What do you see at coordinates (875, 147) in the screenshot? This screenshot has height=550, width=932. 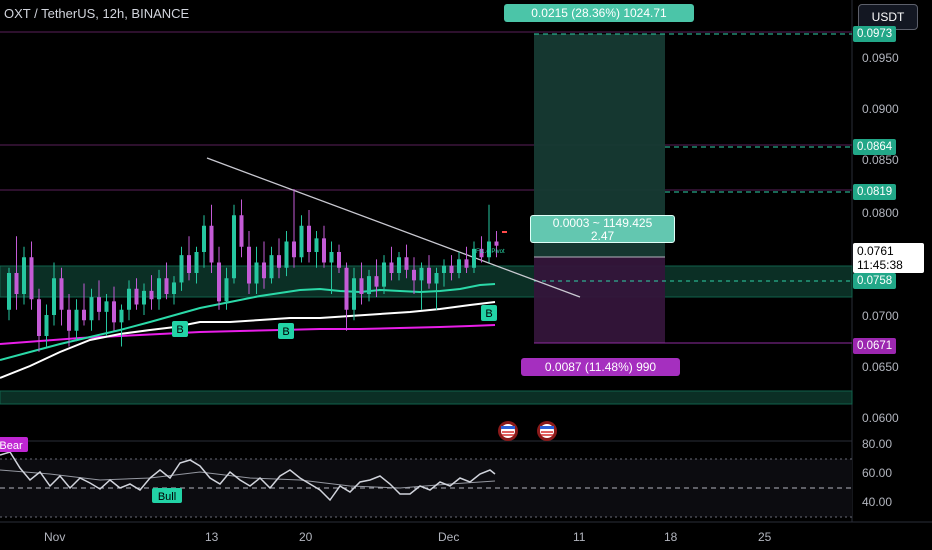 I see `price-tag-0864: 0.0864` at bounding box center [875, 147].